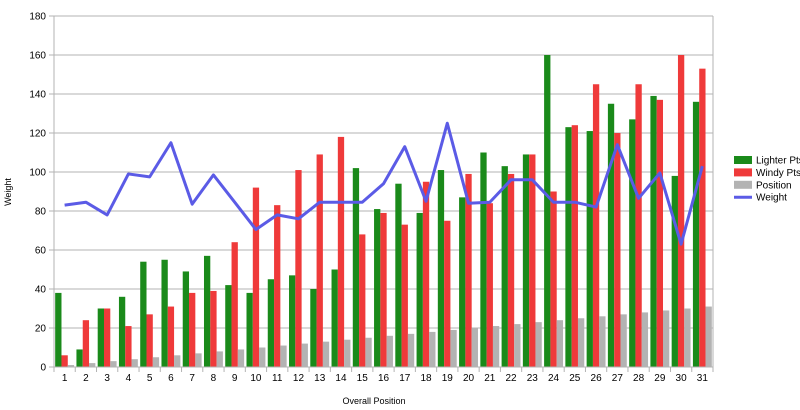 This screenshot has width=800, height=410. I want to click on x-tick-label: 16, so click(384, 378).